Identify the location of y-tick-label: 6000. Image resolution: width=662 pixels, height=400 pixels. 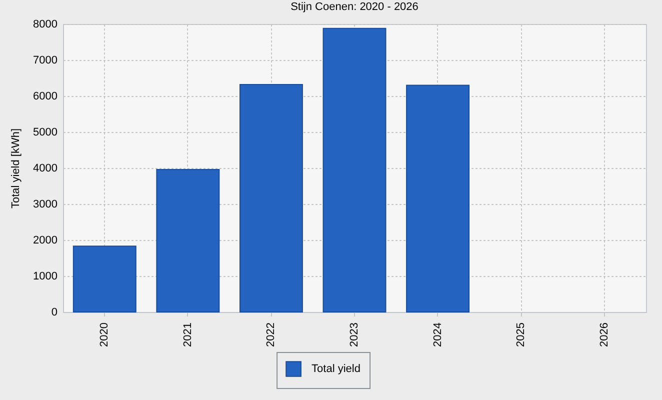
(45, 96).